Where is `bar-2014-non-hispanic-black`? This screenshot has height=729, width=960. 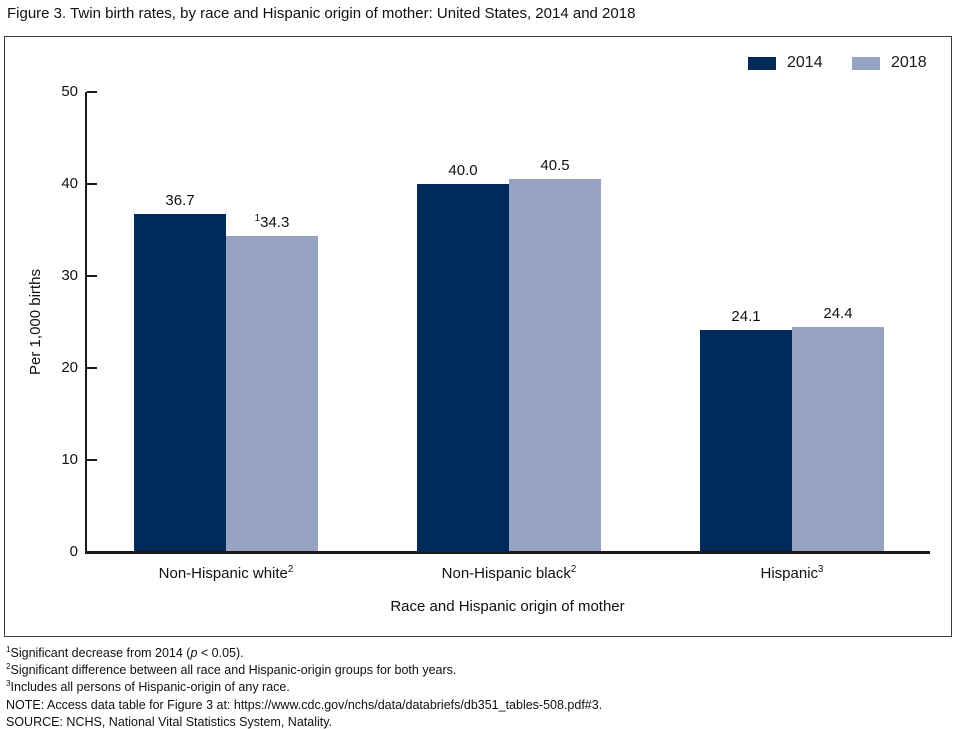
bar-2014-non-hispanic-black is located at coordinates (463, 367).